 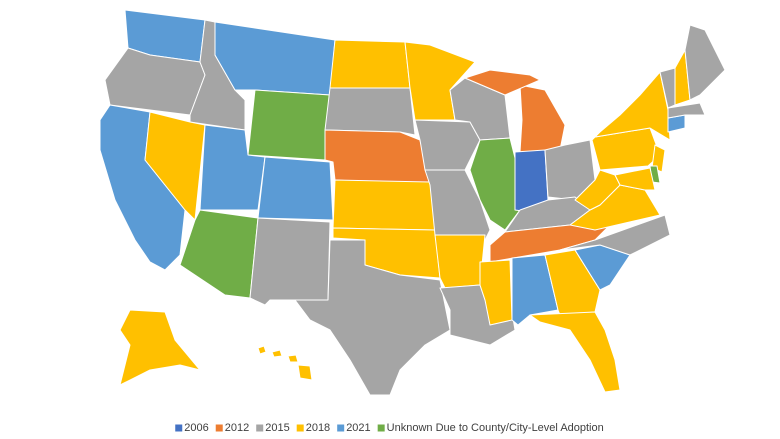 What do you see at coordinates (277, 428) in the screenshot?
I see `legend-label: 2015` at bounding box center [277, 428].